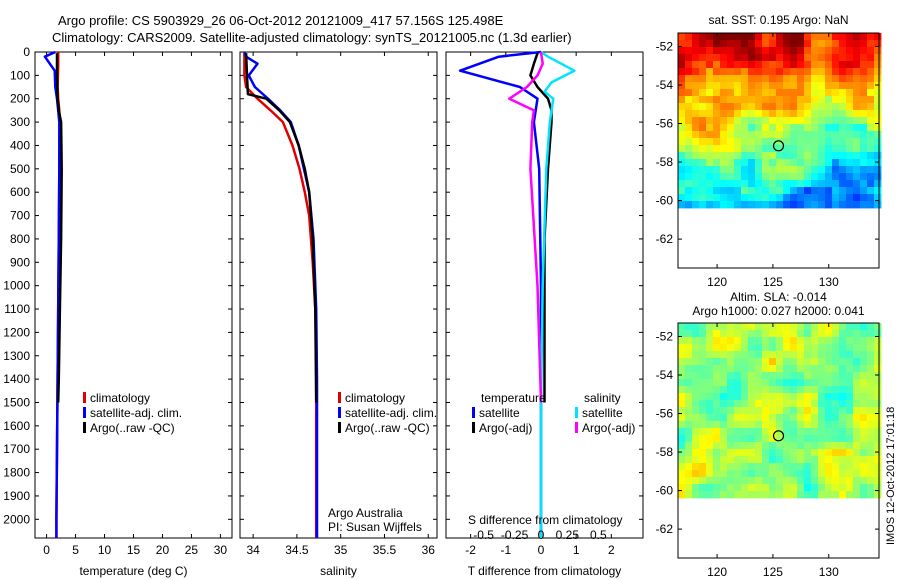 The image size is (900, 580). Describe the element at coordinates (338, 571) in the screenshot. I see `x-axis-label: salinity` at that location.